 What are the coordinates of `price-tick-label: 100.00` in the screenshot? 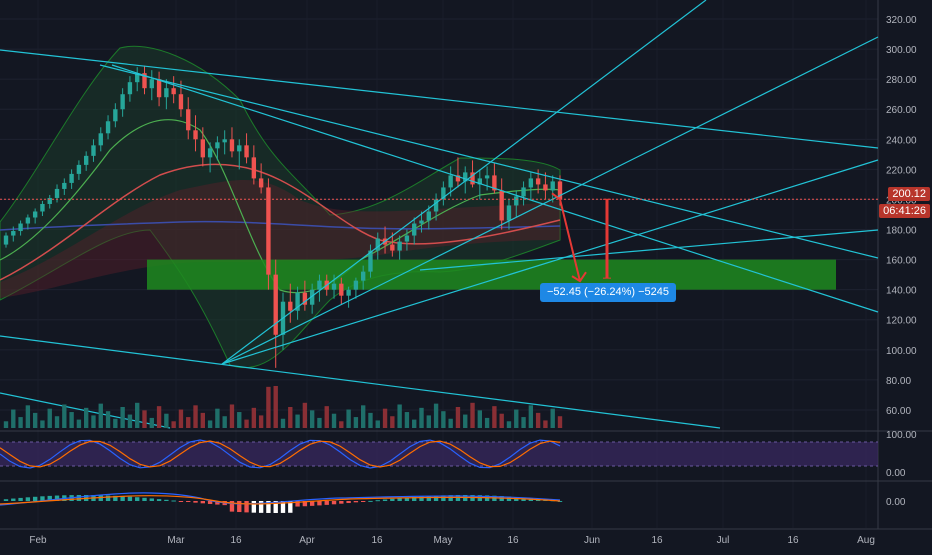 It's located at (901, 351).